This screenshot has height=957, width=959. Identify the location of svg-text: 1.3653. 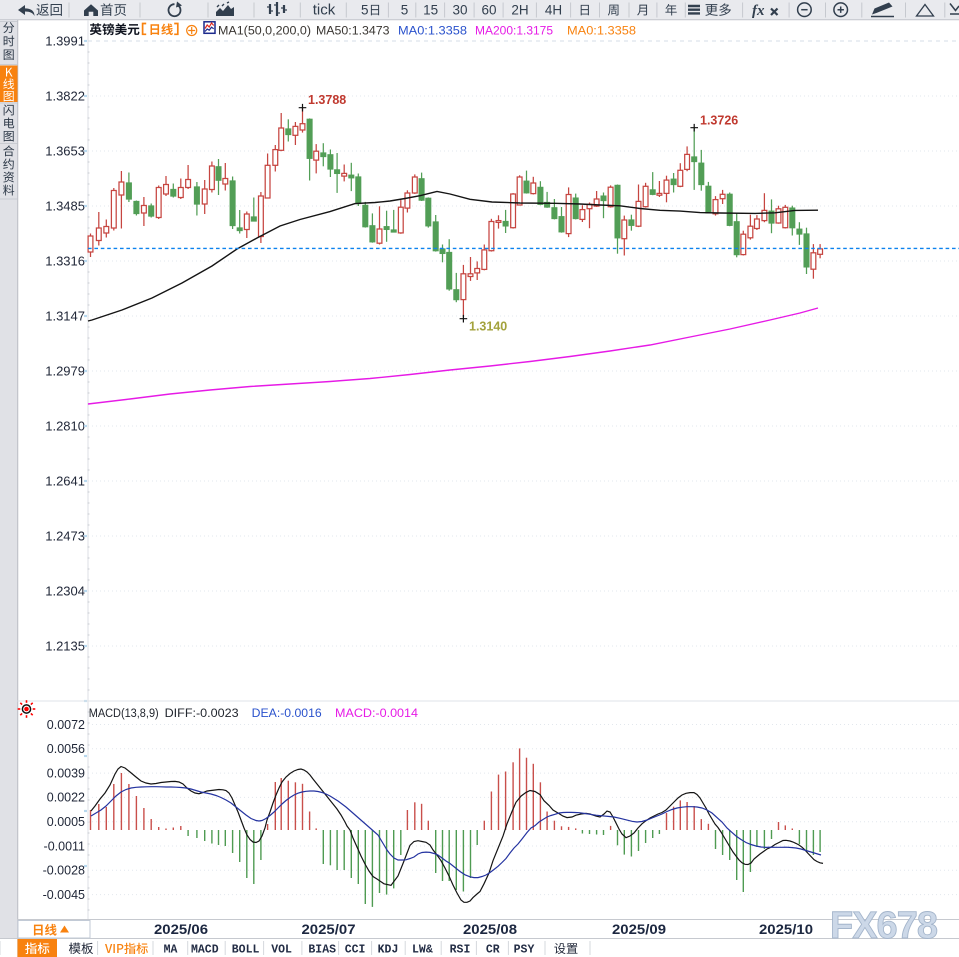
(65, 151).